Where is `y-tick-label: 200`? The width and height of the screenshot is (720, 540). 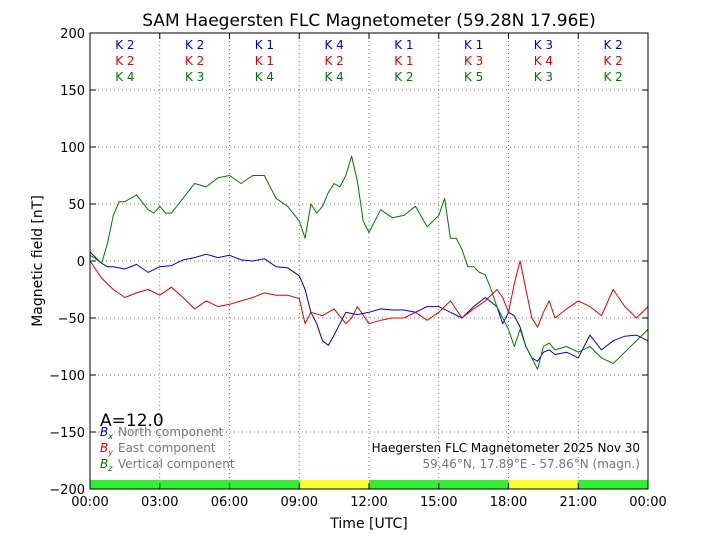 y-tick-label: 200 is located at coordinates (72, 34).